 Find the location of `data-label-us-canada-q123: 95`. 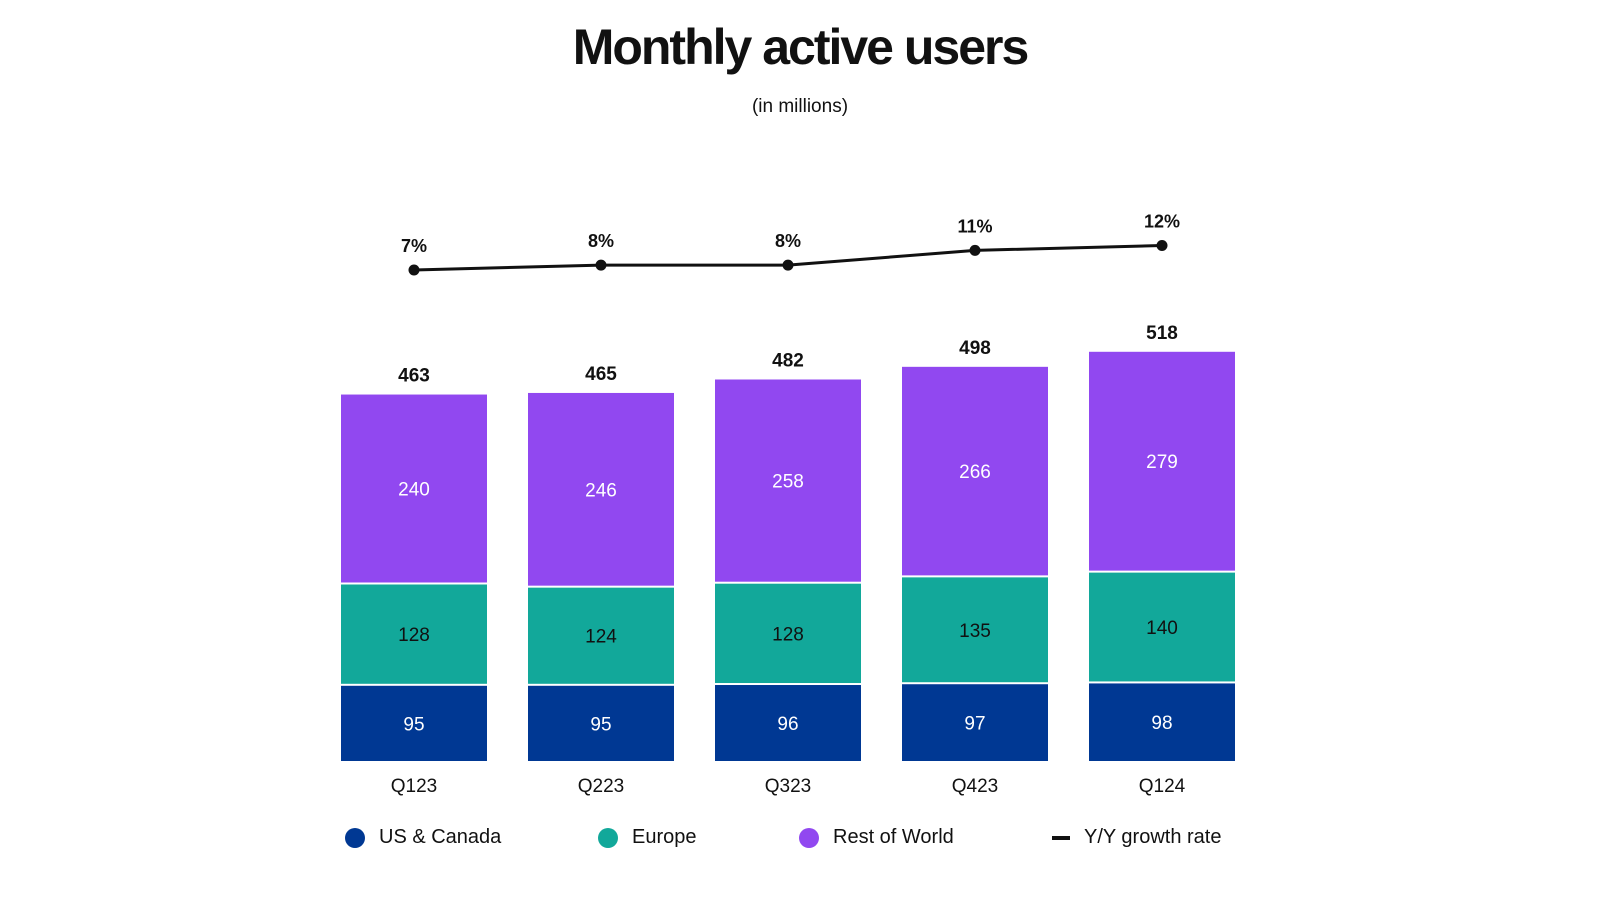

data-label-us-canada-q123: 95 is located at coordinates (413, 724).